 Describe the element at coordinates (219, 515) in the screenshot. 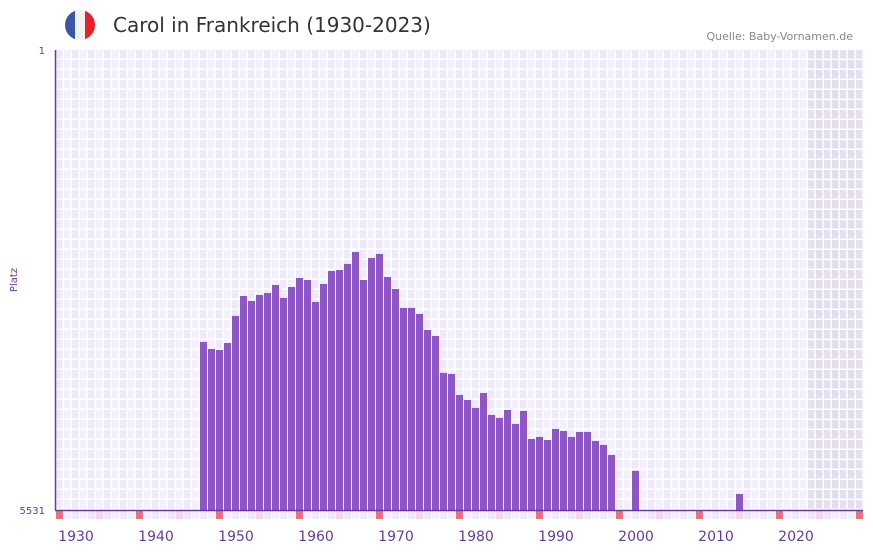

I see `decade-marker` at that location.